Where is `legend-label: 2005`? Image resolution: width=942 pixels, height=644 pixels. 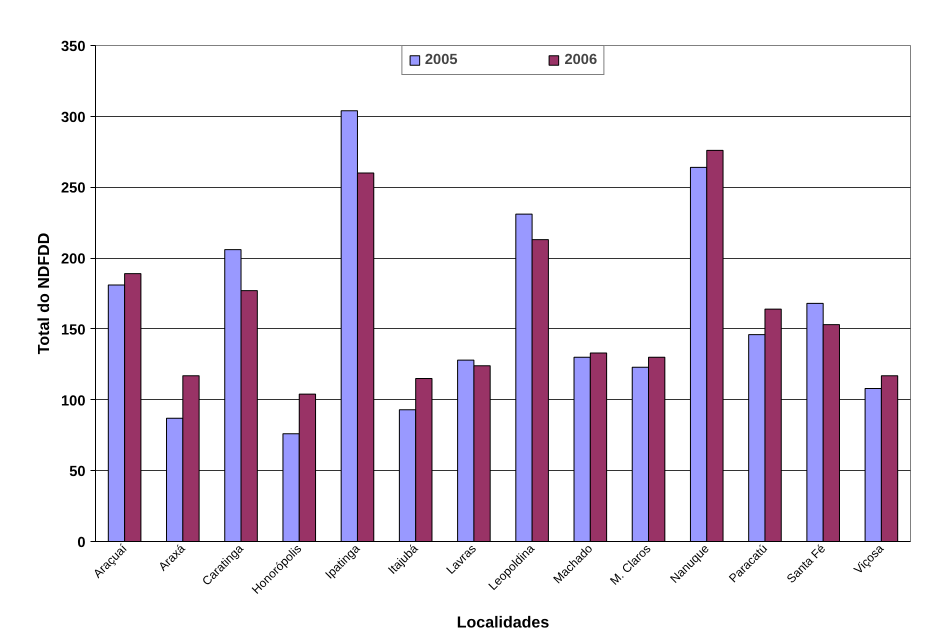
legend-label: 2005 is located at coordinates (441, 60).